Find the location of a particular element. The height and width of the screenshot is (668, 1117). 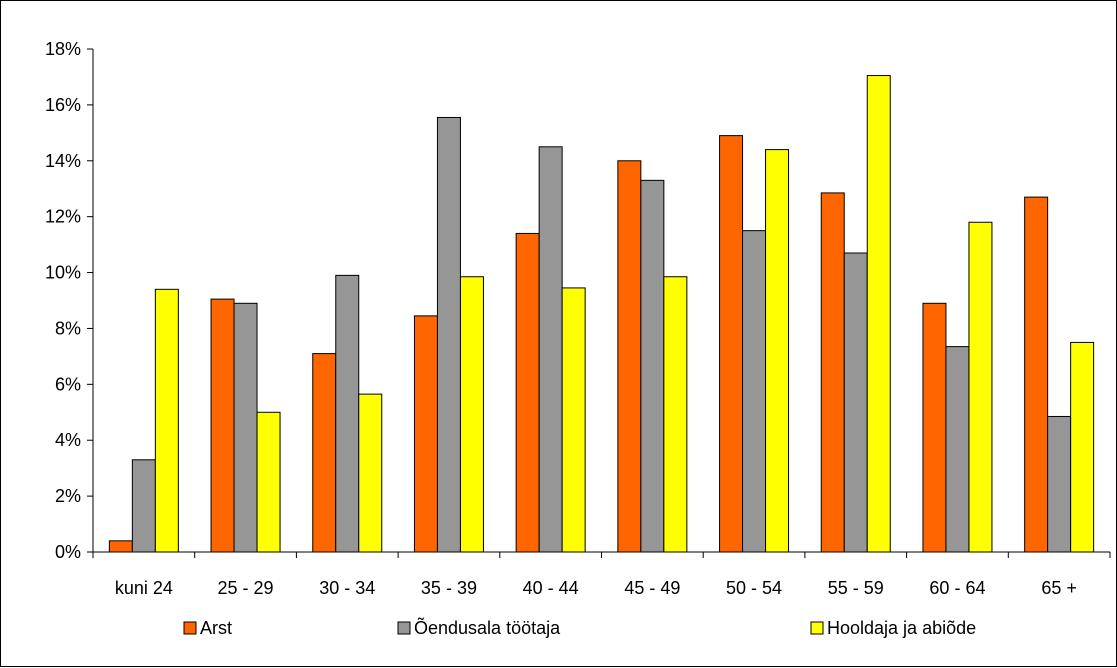

x-tick-label: 30 - 34 is located at coordinates (347, 588).